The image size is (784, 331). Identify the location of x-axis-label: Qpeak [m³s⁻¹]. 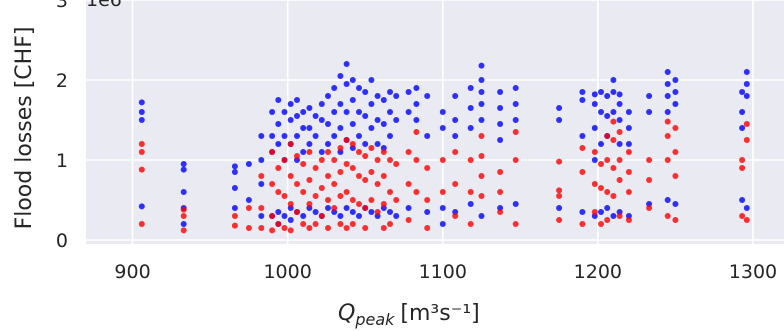
(409, 315).